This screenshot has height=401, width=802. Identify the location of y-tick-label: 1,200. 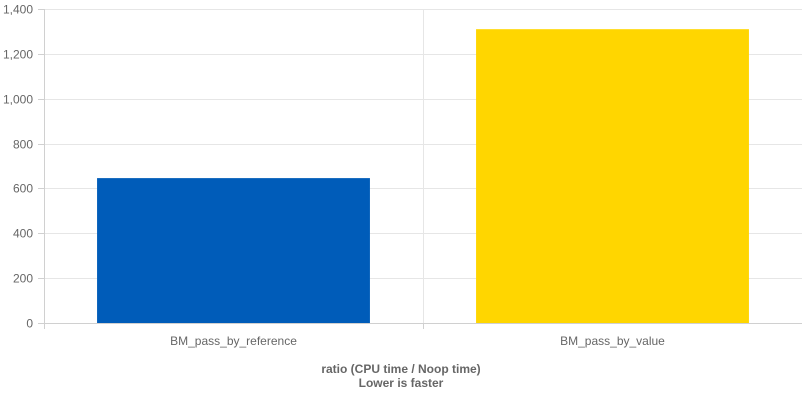
(18, 55).